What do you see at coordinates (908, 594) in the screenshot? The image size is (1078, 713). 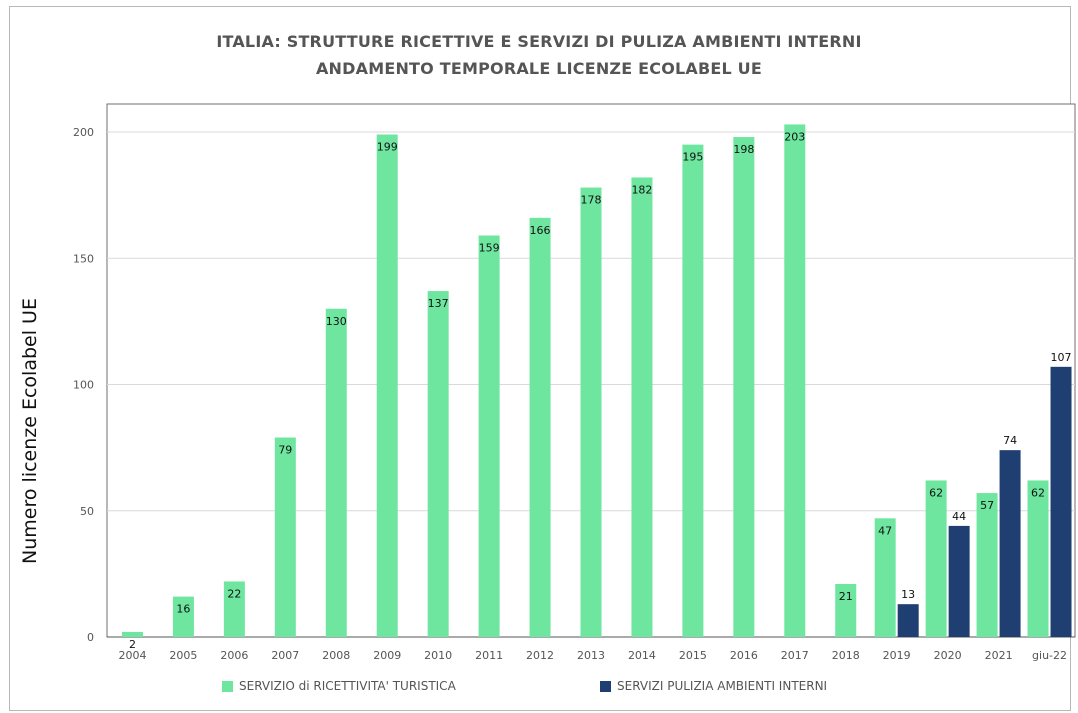 I see `data-label-pulizia: 13` at bounding box center [908, 594].